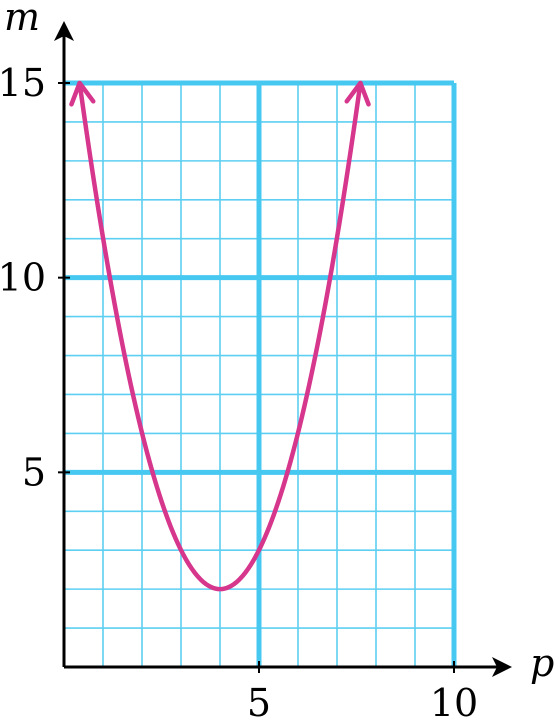 Image resolution: width=558 pixels, height=721 pixels. What do you see at coordinates (259, 701) in the screenshot?
I see `x-tick-label: 5` at bounding box center [259, 701].